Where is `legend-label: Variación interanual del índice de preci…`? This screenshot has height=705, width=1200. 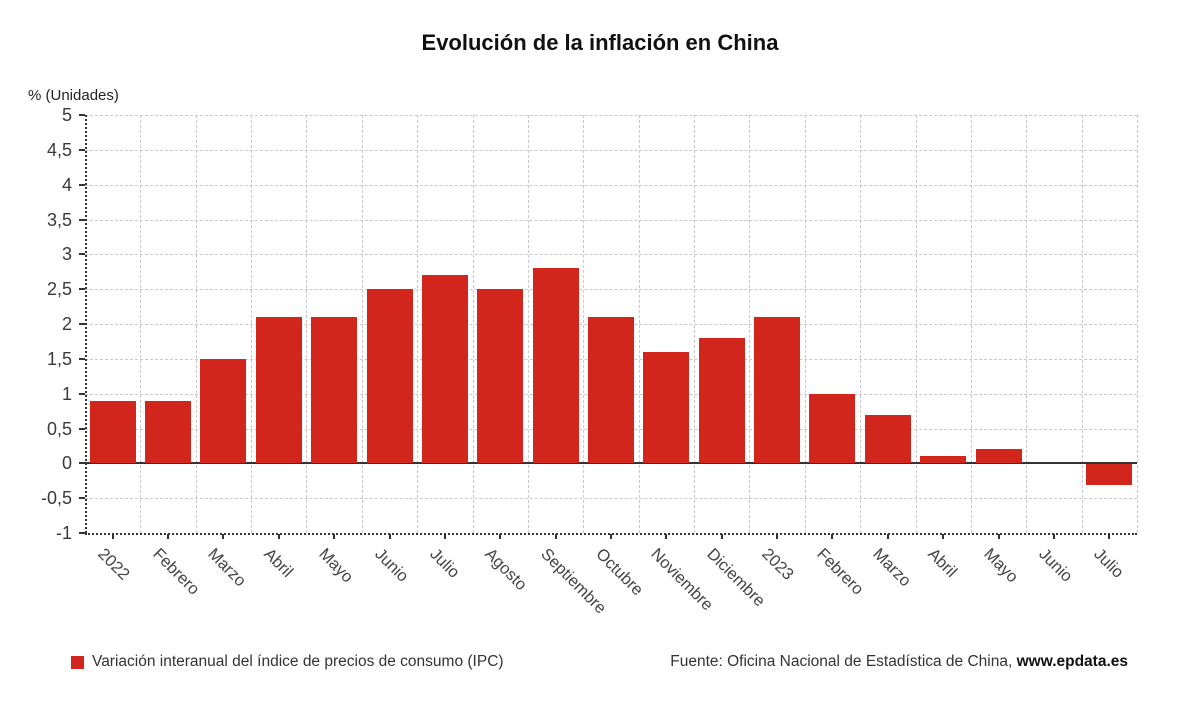
legend-label: Variación interanual del índice de preci… is located at coordinates (298, 661).